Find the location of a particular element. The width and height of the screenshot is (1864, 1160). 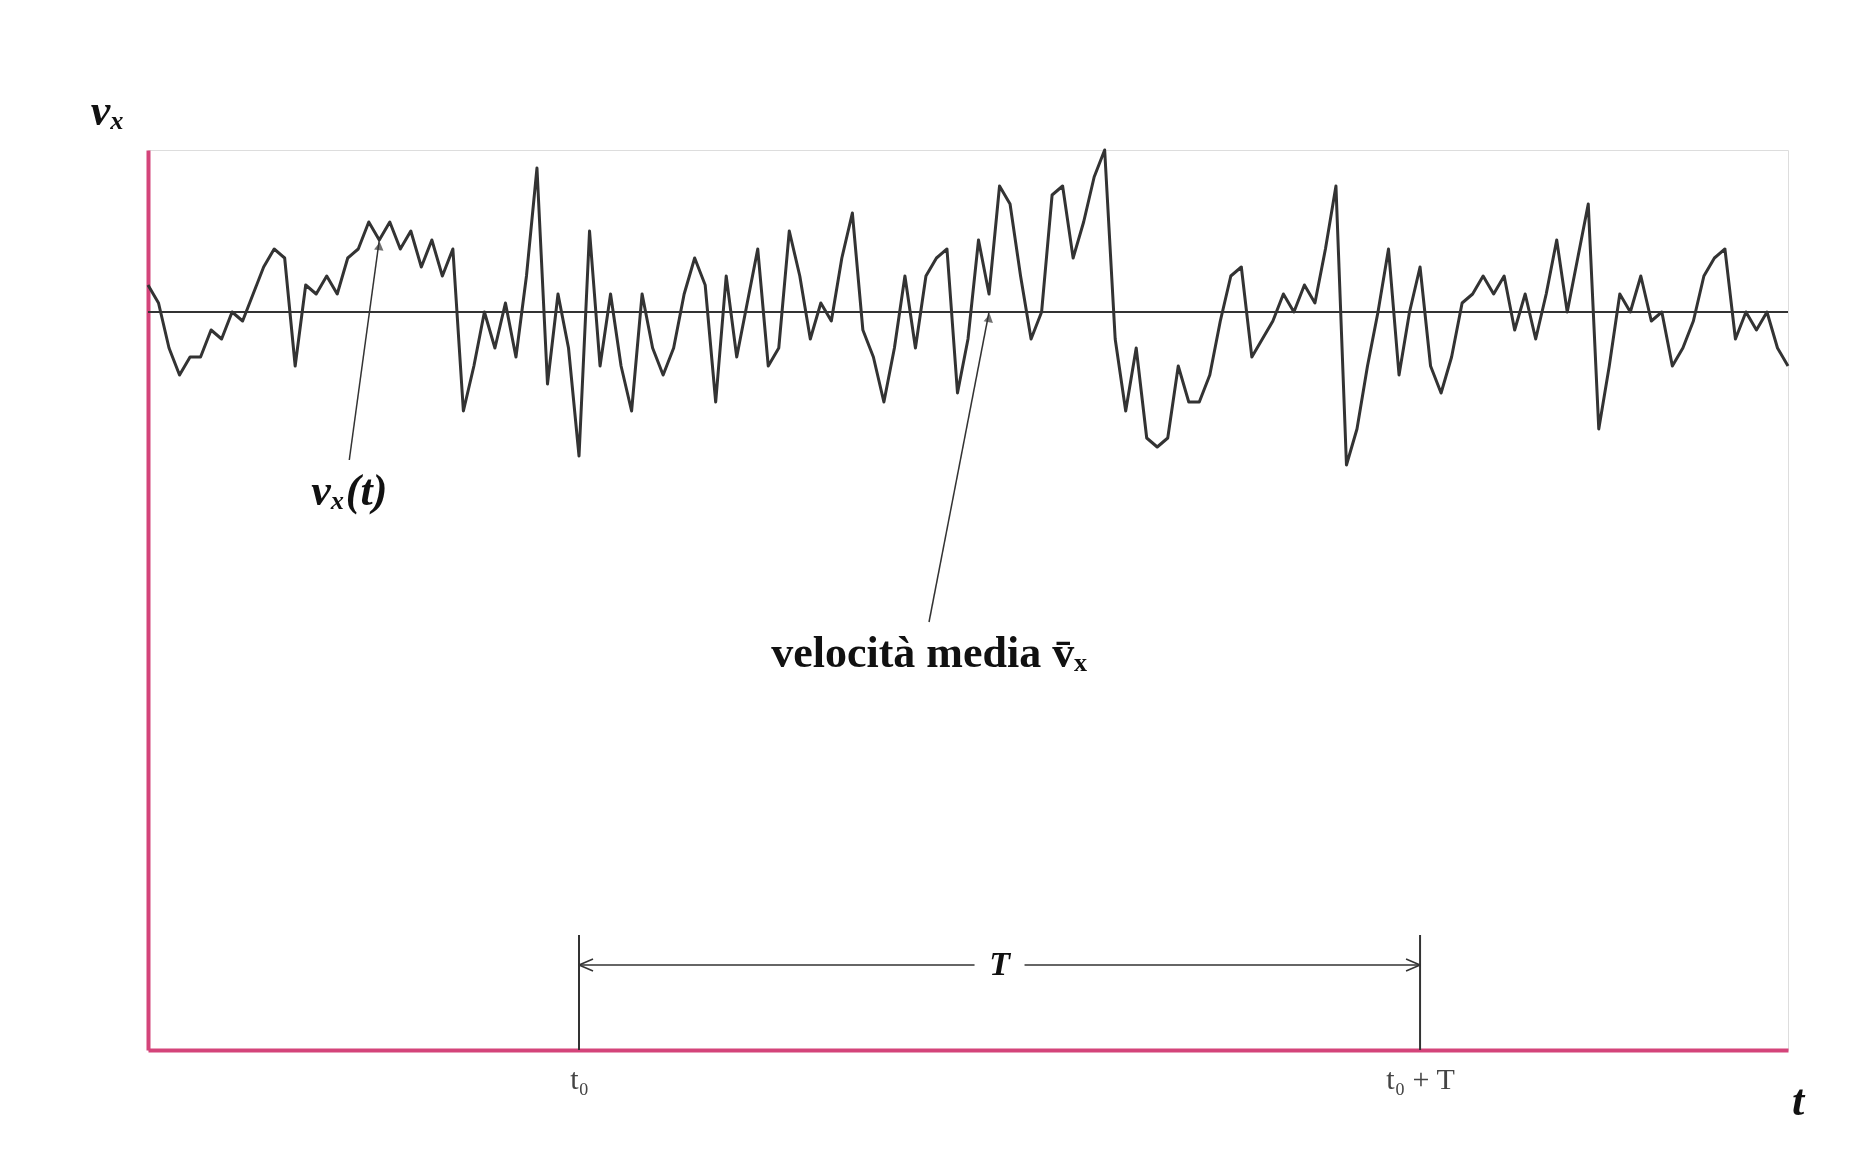

annotation: T is located at coordinates (1000, 963).